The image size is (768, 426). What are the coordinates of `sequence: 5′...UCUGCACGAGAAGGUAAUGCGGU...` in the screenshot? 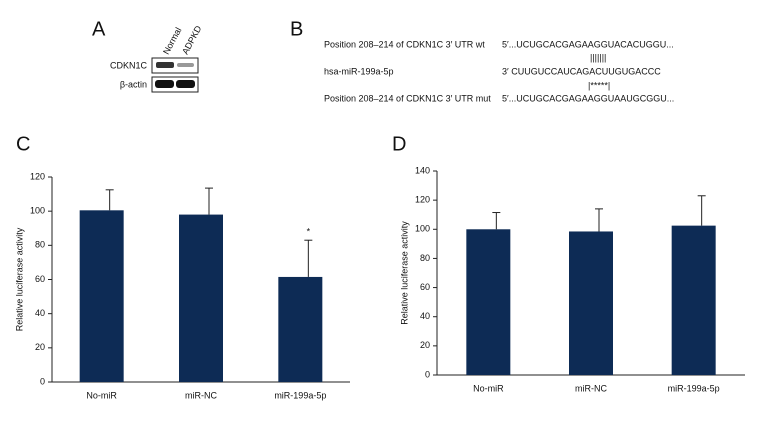 It's located at (588, 98).